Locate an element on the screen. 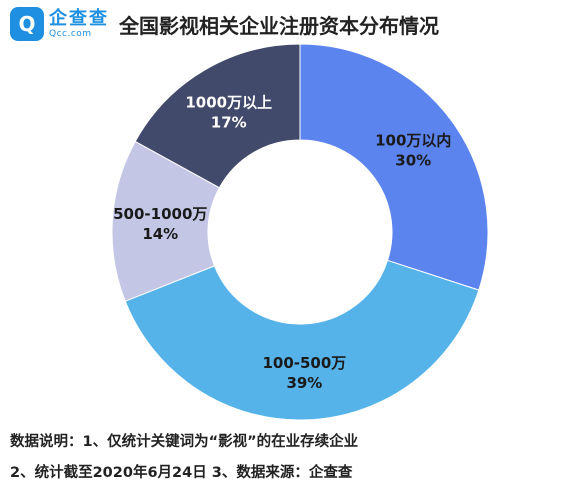  slice-label: 1000万以上 is located at coordinates (228, 102).